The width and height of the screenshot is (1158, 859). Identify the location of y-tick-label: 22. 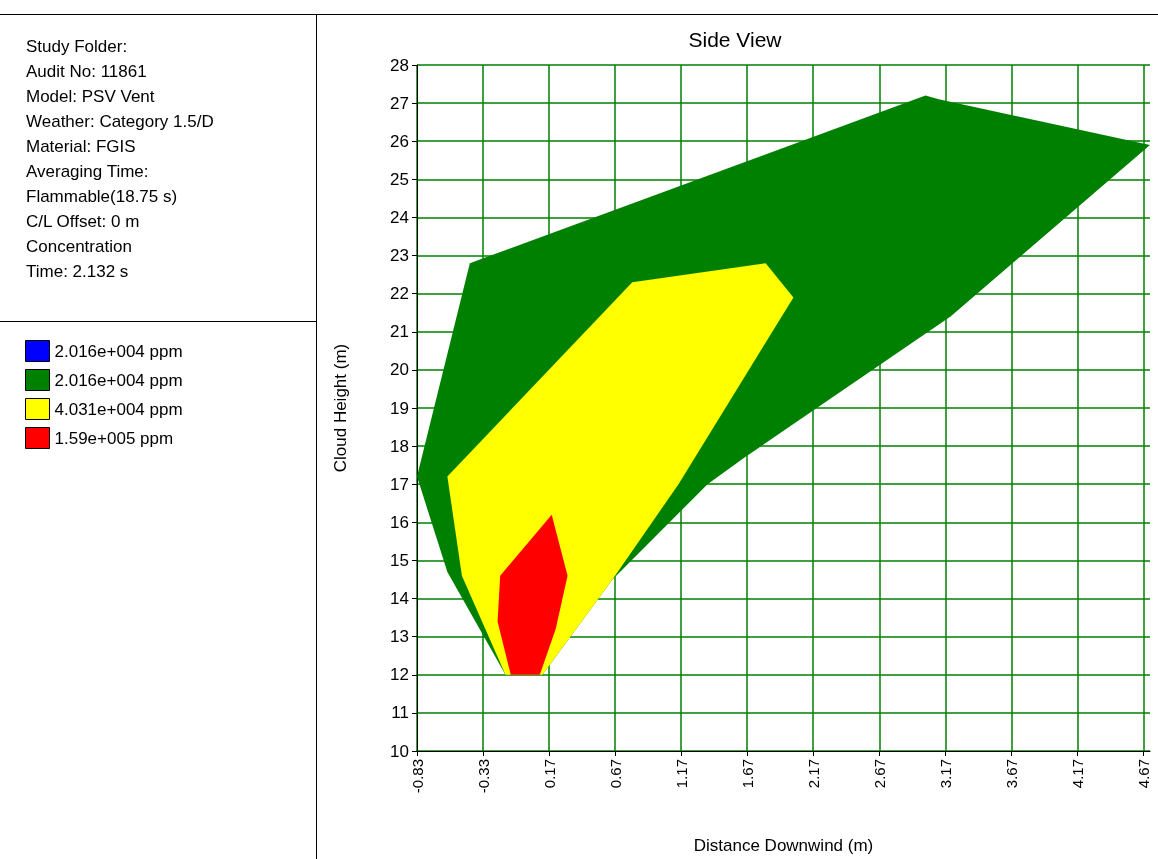
(399, 294).